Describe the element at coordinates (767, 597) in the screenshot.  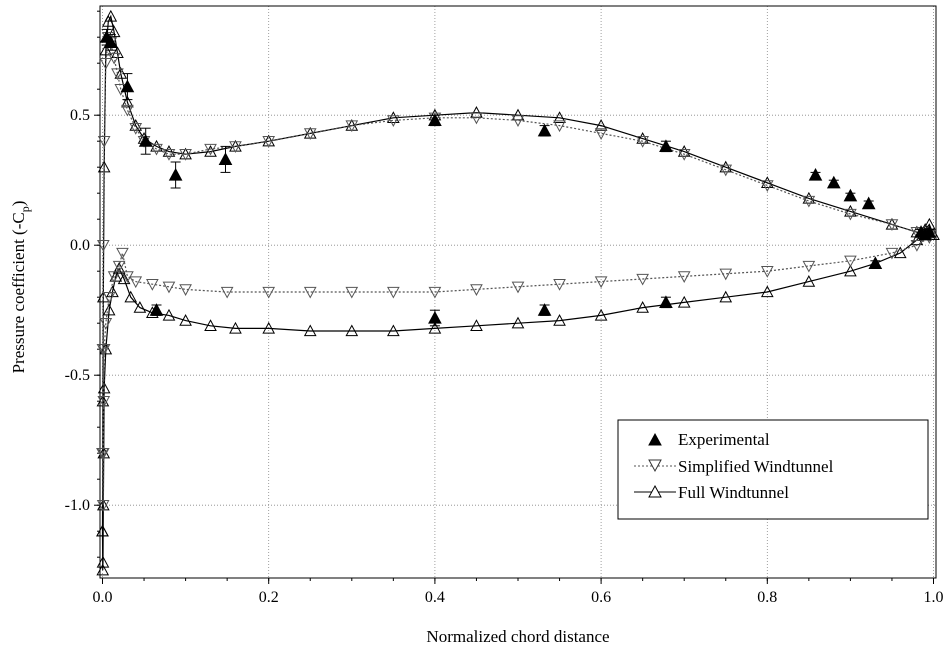
I see `x-tick-label: 0.8` at that location.